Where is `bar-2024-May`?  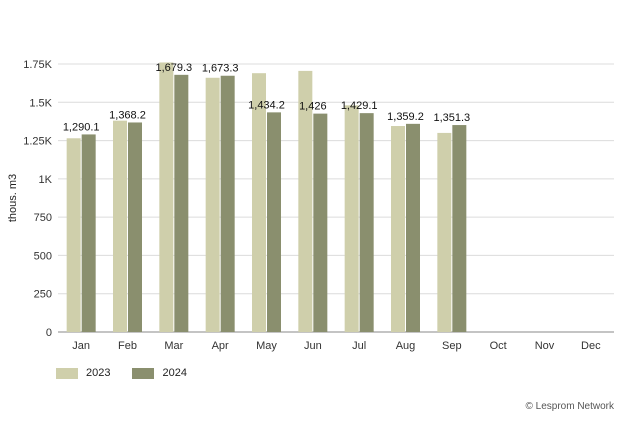
bar-2024-May is located at coordinates (274, 222).